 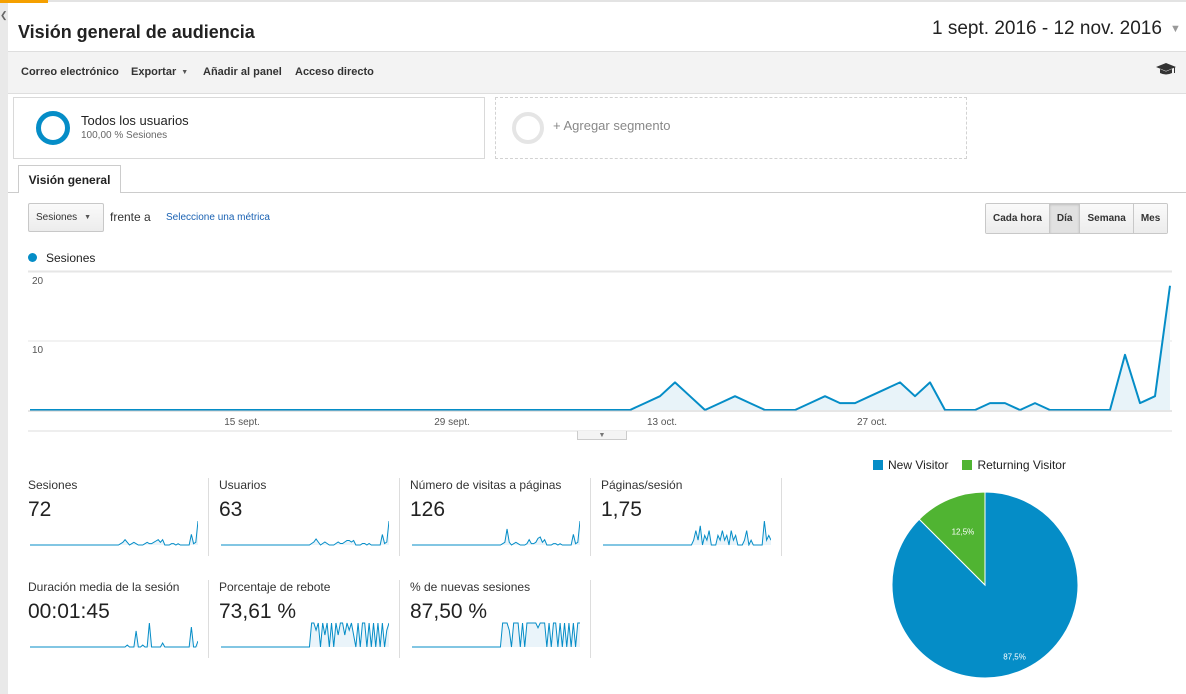 What do you see at coordinates (249, 128) in the screenshot?
I see `segment-all-users: Todos los usuarios 100,00 % Sesiones` at bounding box center [249, 128].